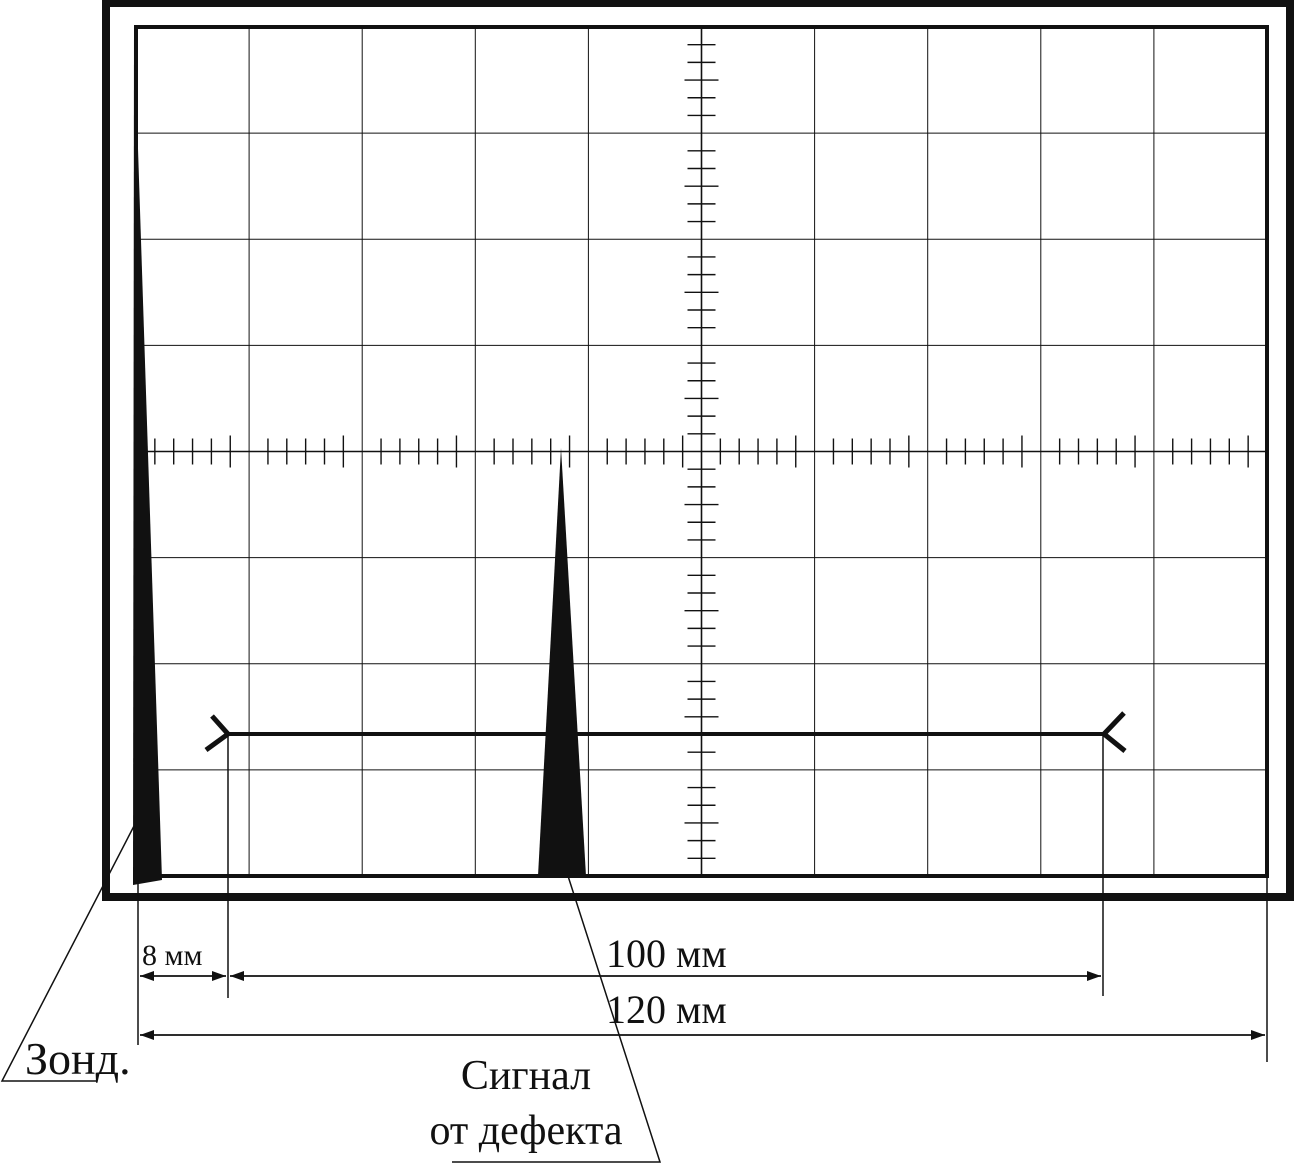 Image resolution: width=1298 pixels, height=1164 pixels. I want to click on gate-right-marker, so click(1113, 732).